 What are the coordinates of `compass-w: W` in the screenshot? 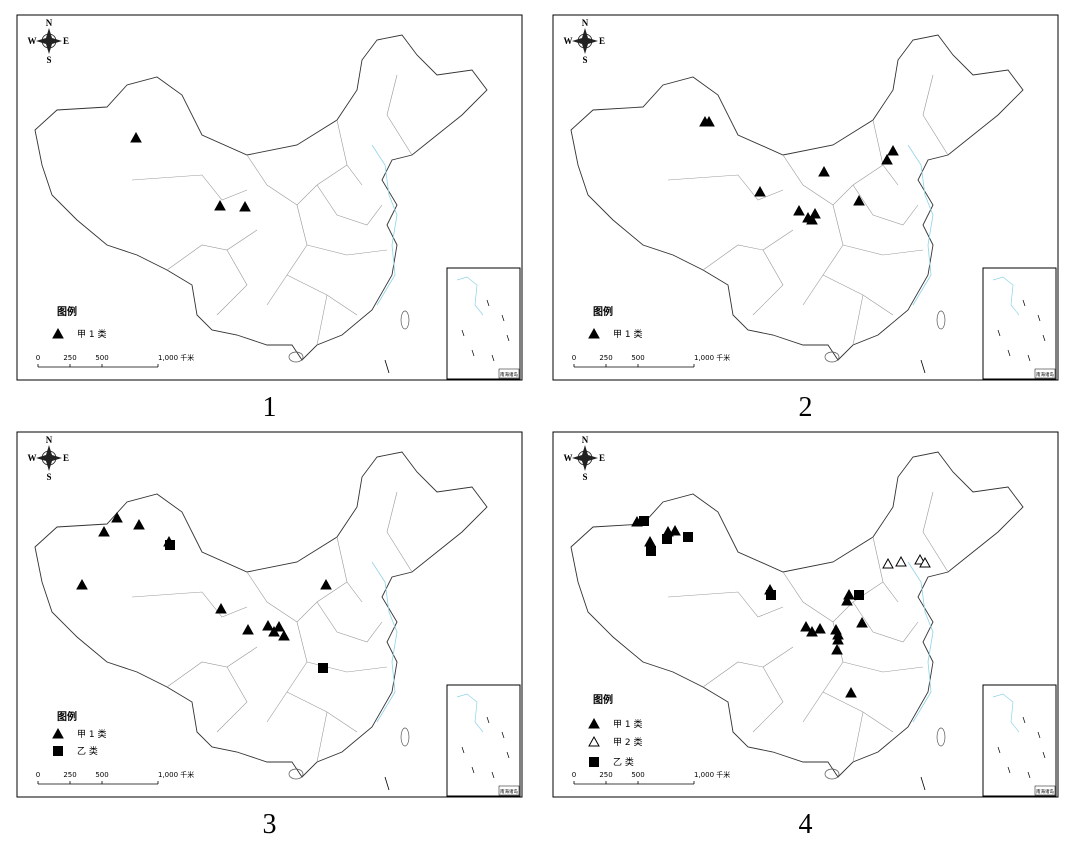 It's located at (568, 458).